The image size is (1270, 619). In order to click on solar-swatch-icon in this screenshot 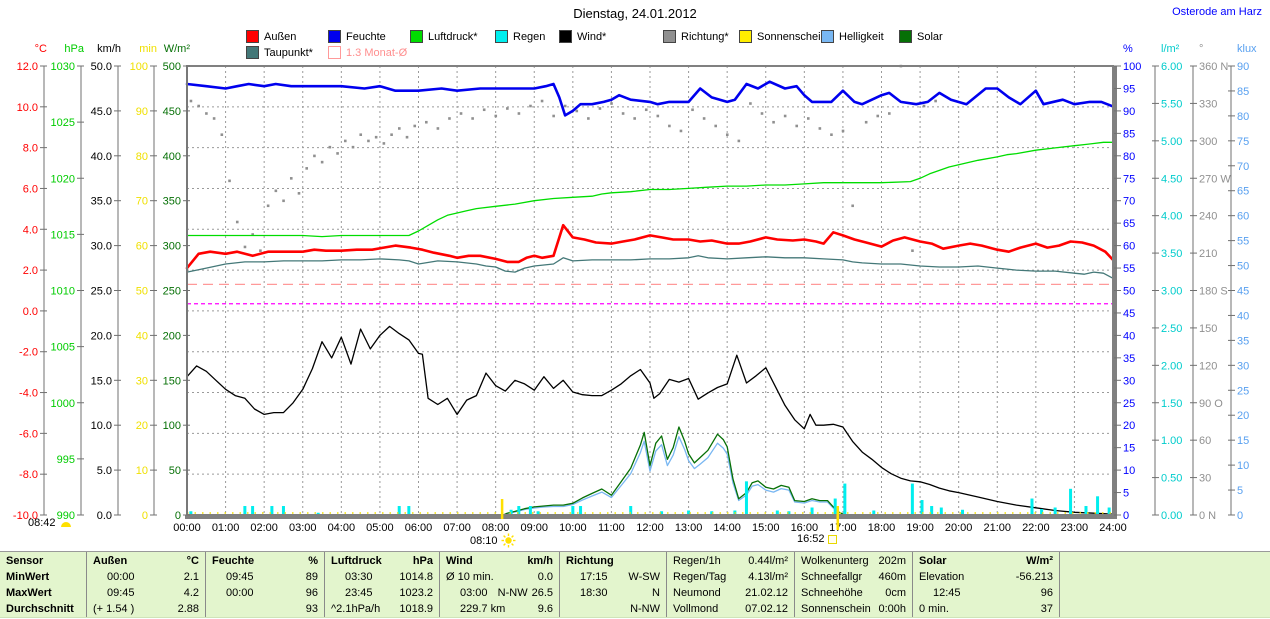, I will do `click(905, 36)`.